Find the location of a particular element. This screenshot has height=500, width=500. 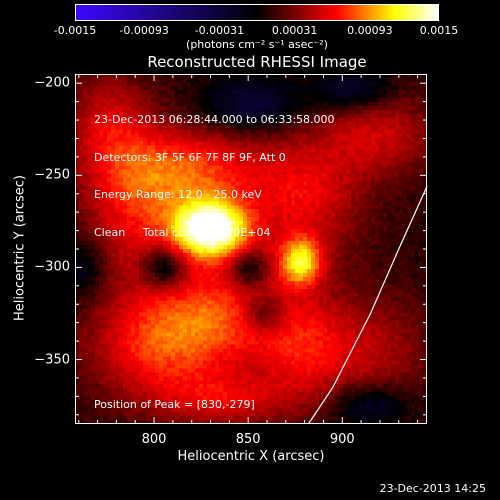

annotation-detectors: Detectors: 3F 5F 6F 7F 8F 9F, Att 0 is located at coordinates (190, 157).